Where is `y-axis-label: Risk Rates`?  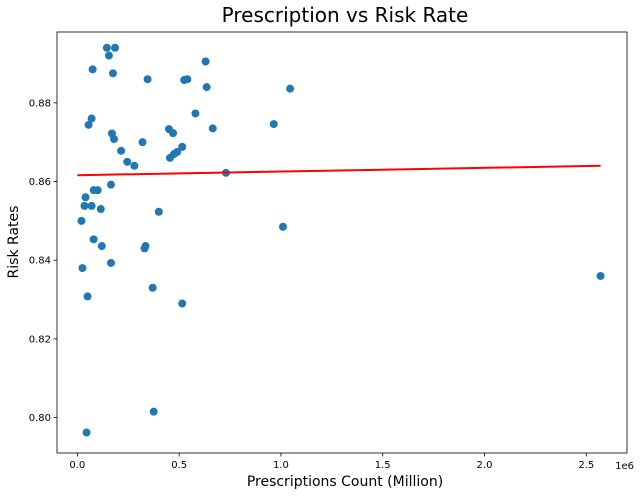 y-axis-label: Risk Rates is located at coordinates (14, 242).